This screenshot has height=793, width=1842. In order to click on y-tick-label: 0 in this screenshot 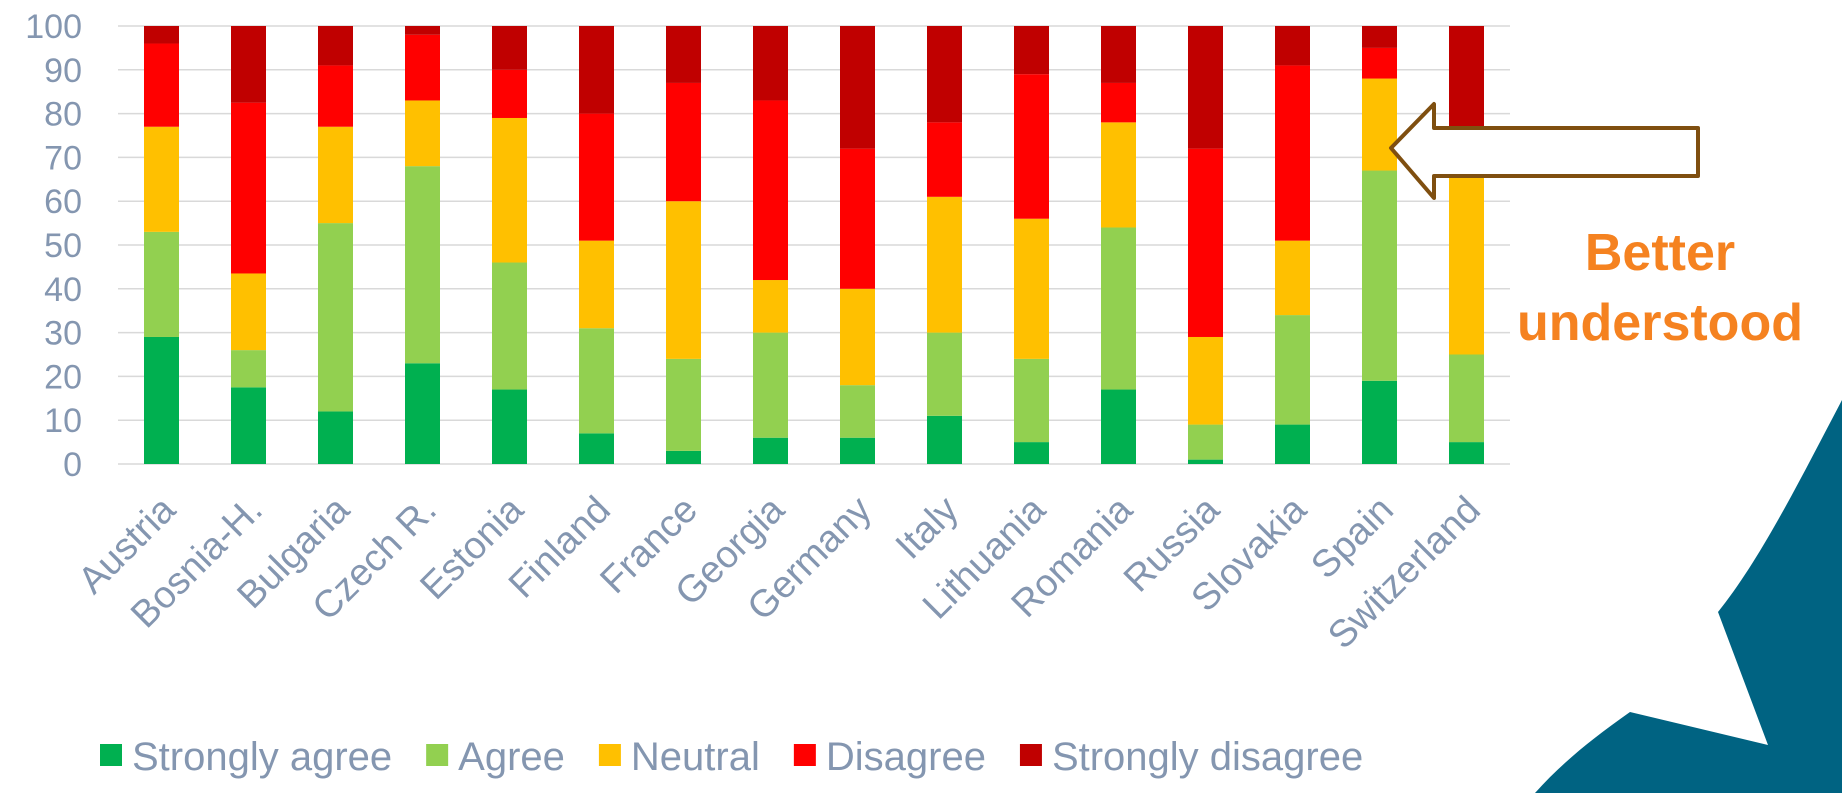, I will do `click(72, 465)`.